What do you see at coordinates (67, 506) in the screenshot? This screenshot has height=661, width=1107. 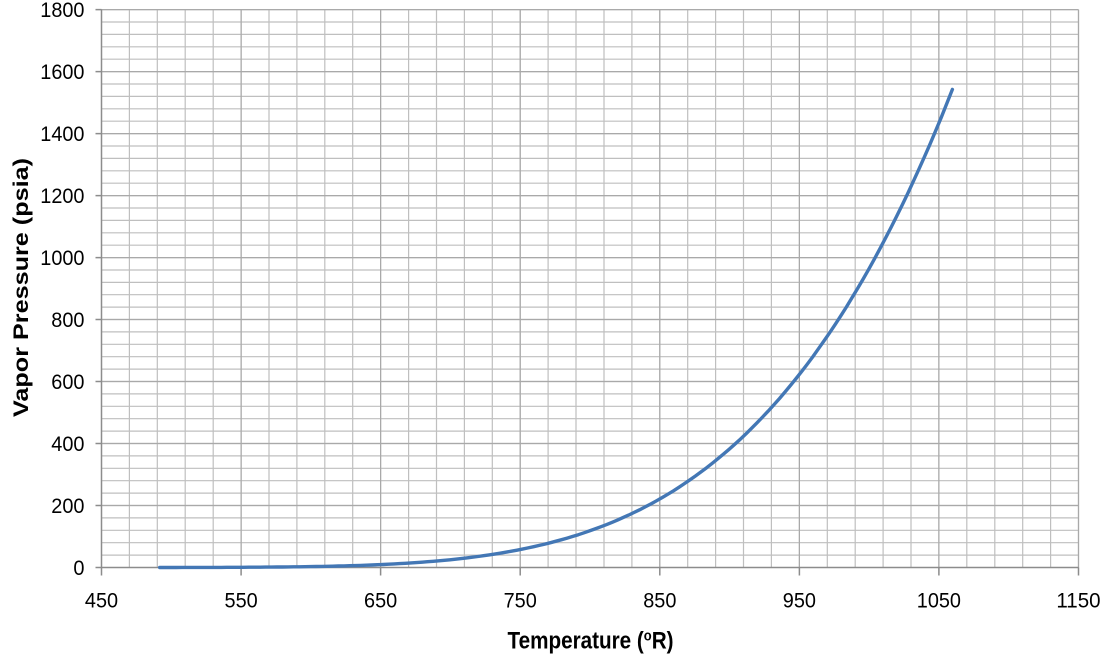 I see `svg-text: 200` at bounding box center [67, 506].